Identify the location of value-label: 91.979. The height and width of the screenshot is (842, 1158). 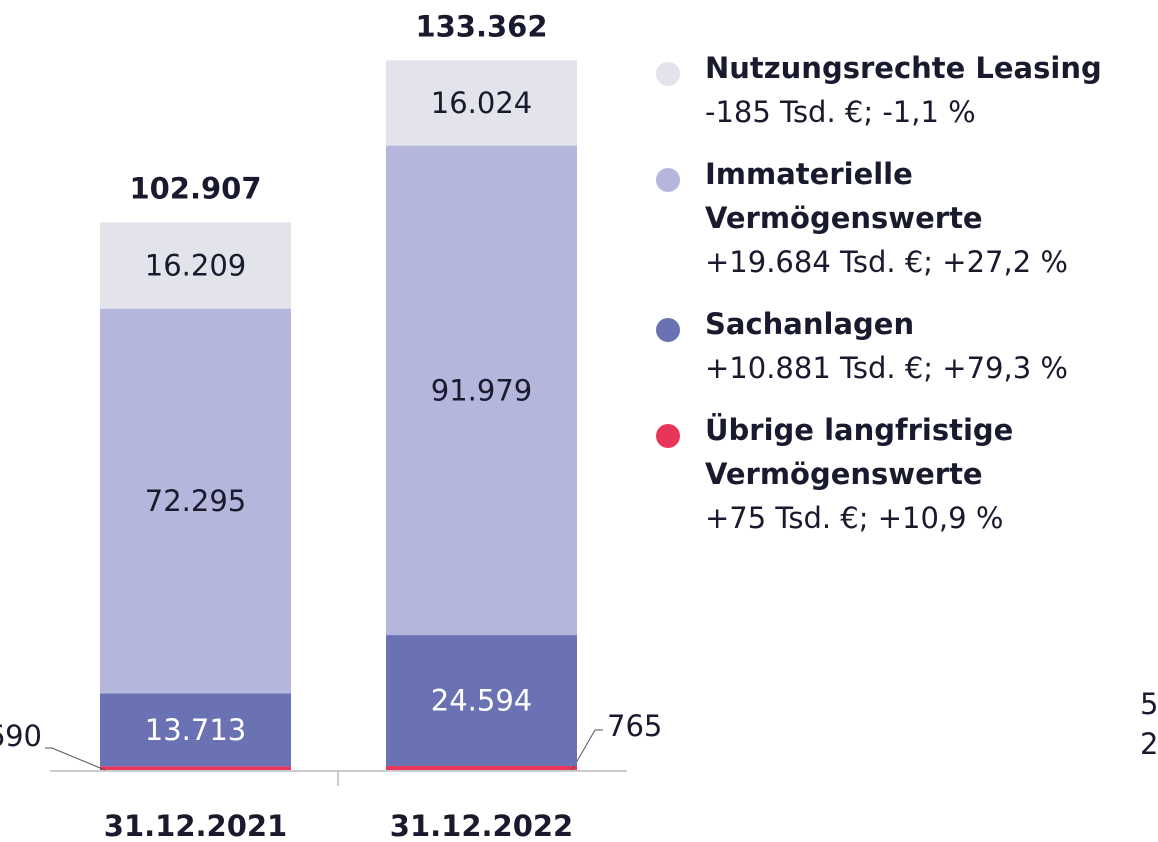
(481, 390).